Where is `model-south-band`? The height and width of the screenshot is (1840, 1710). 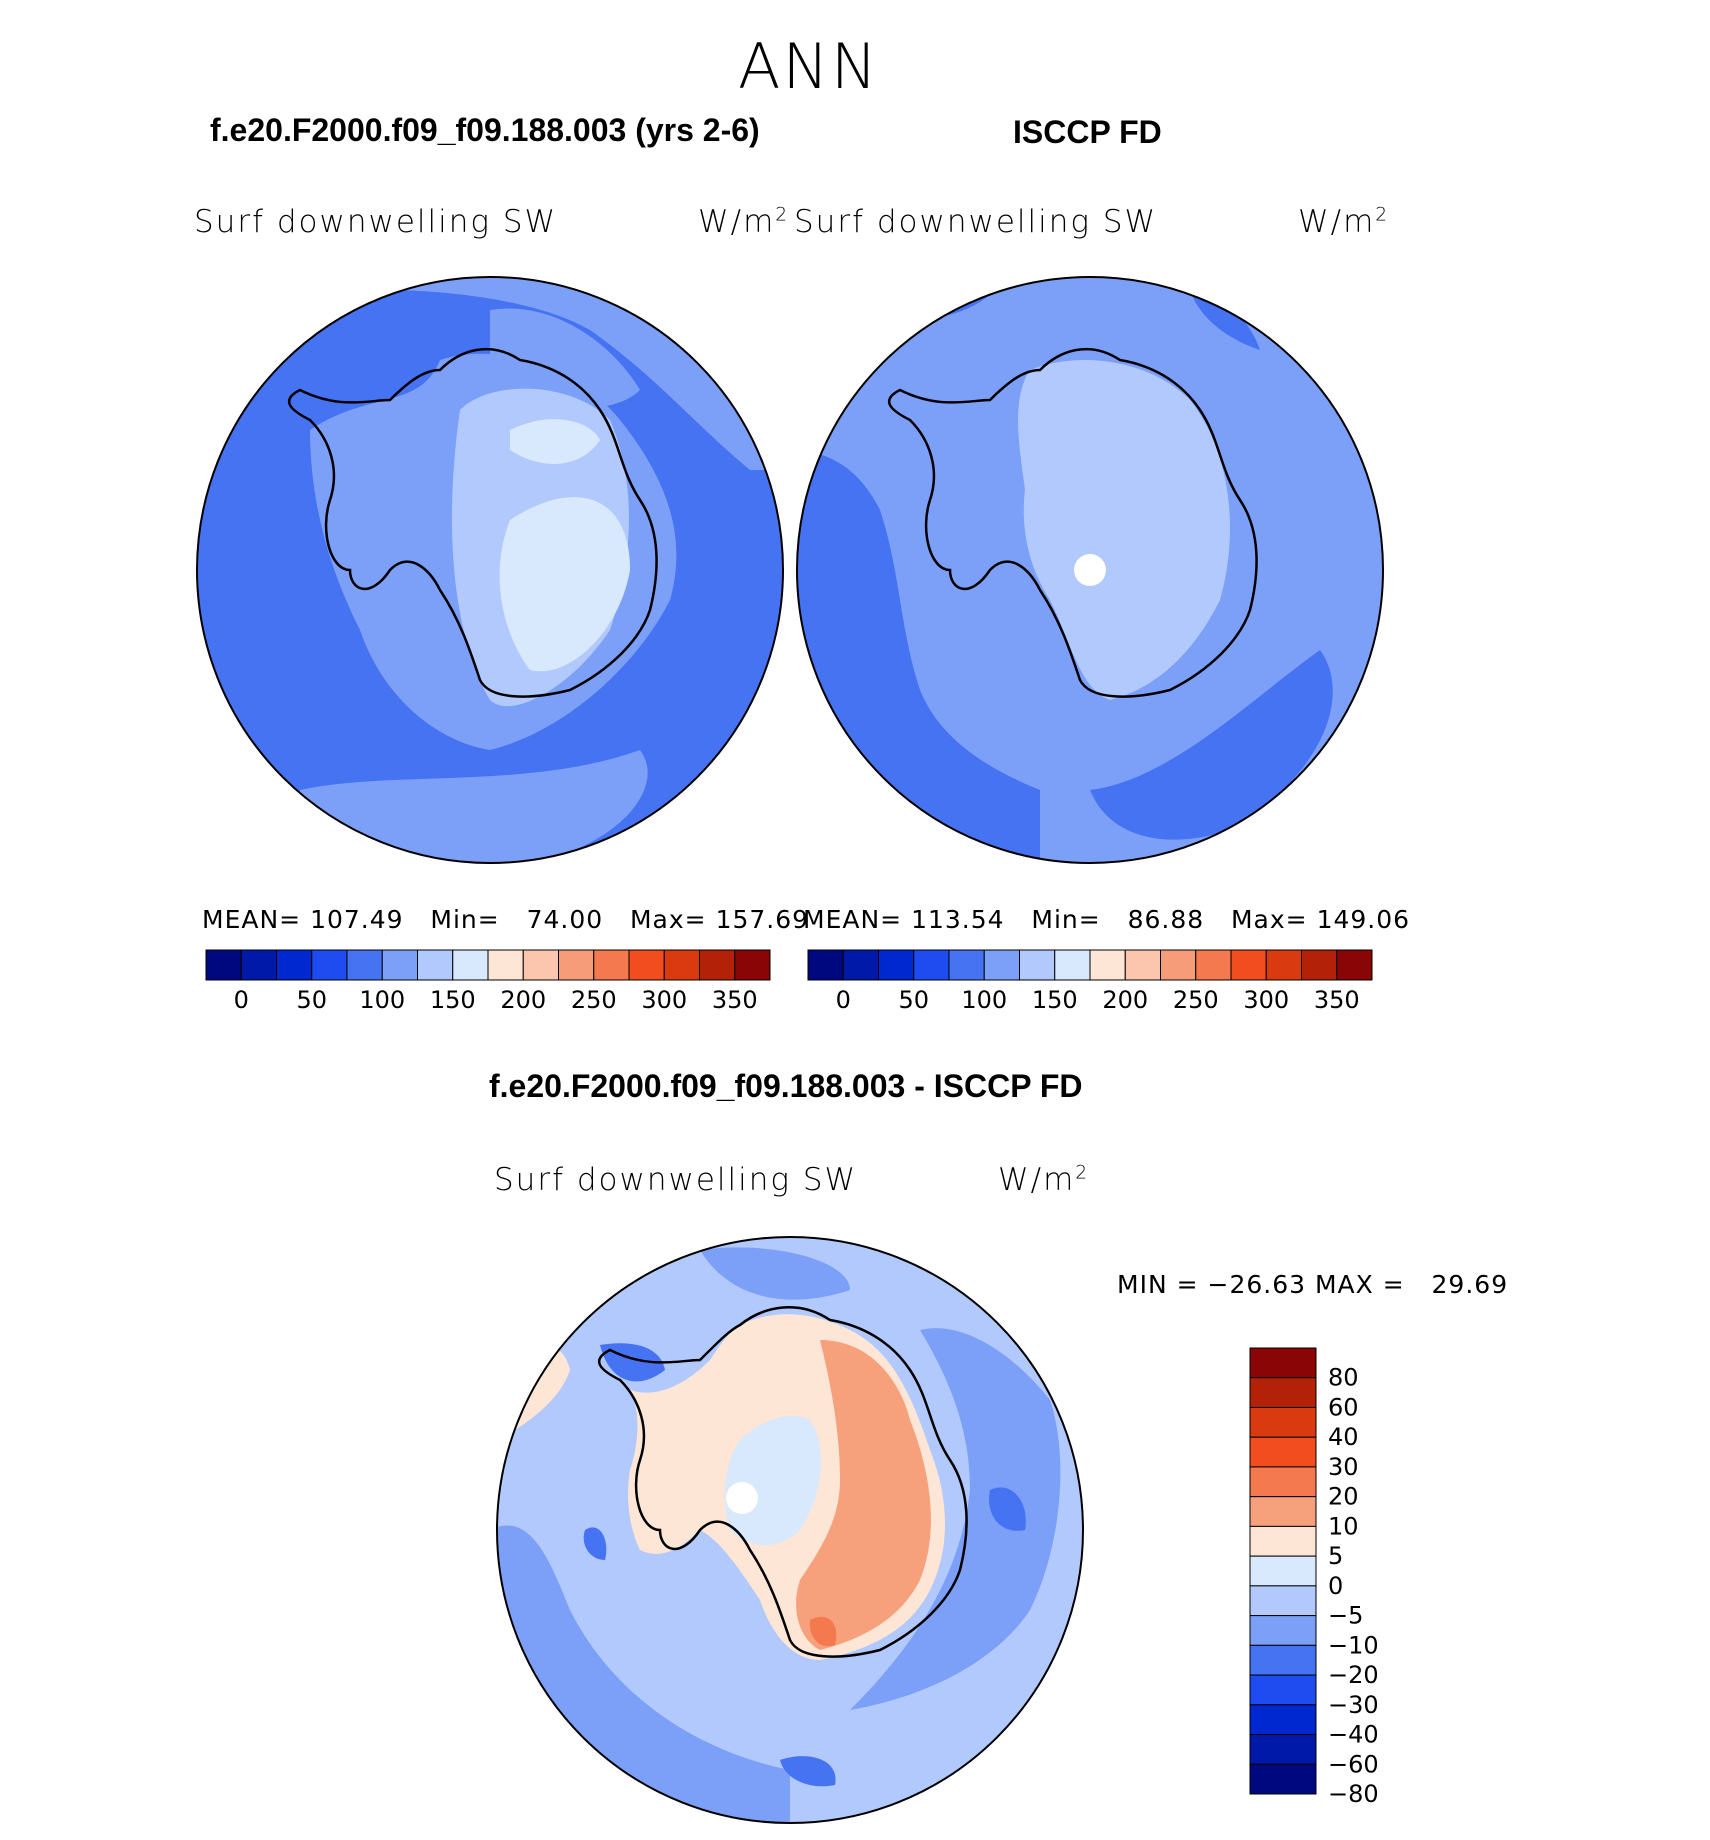 model-south-band is located at coordinates (469, 806).